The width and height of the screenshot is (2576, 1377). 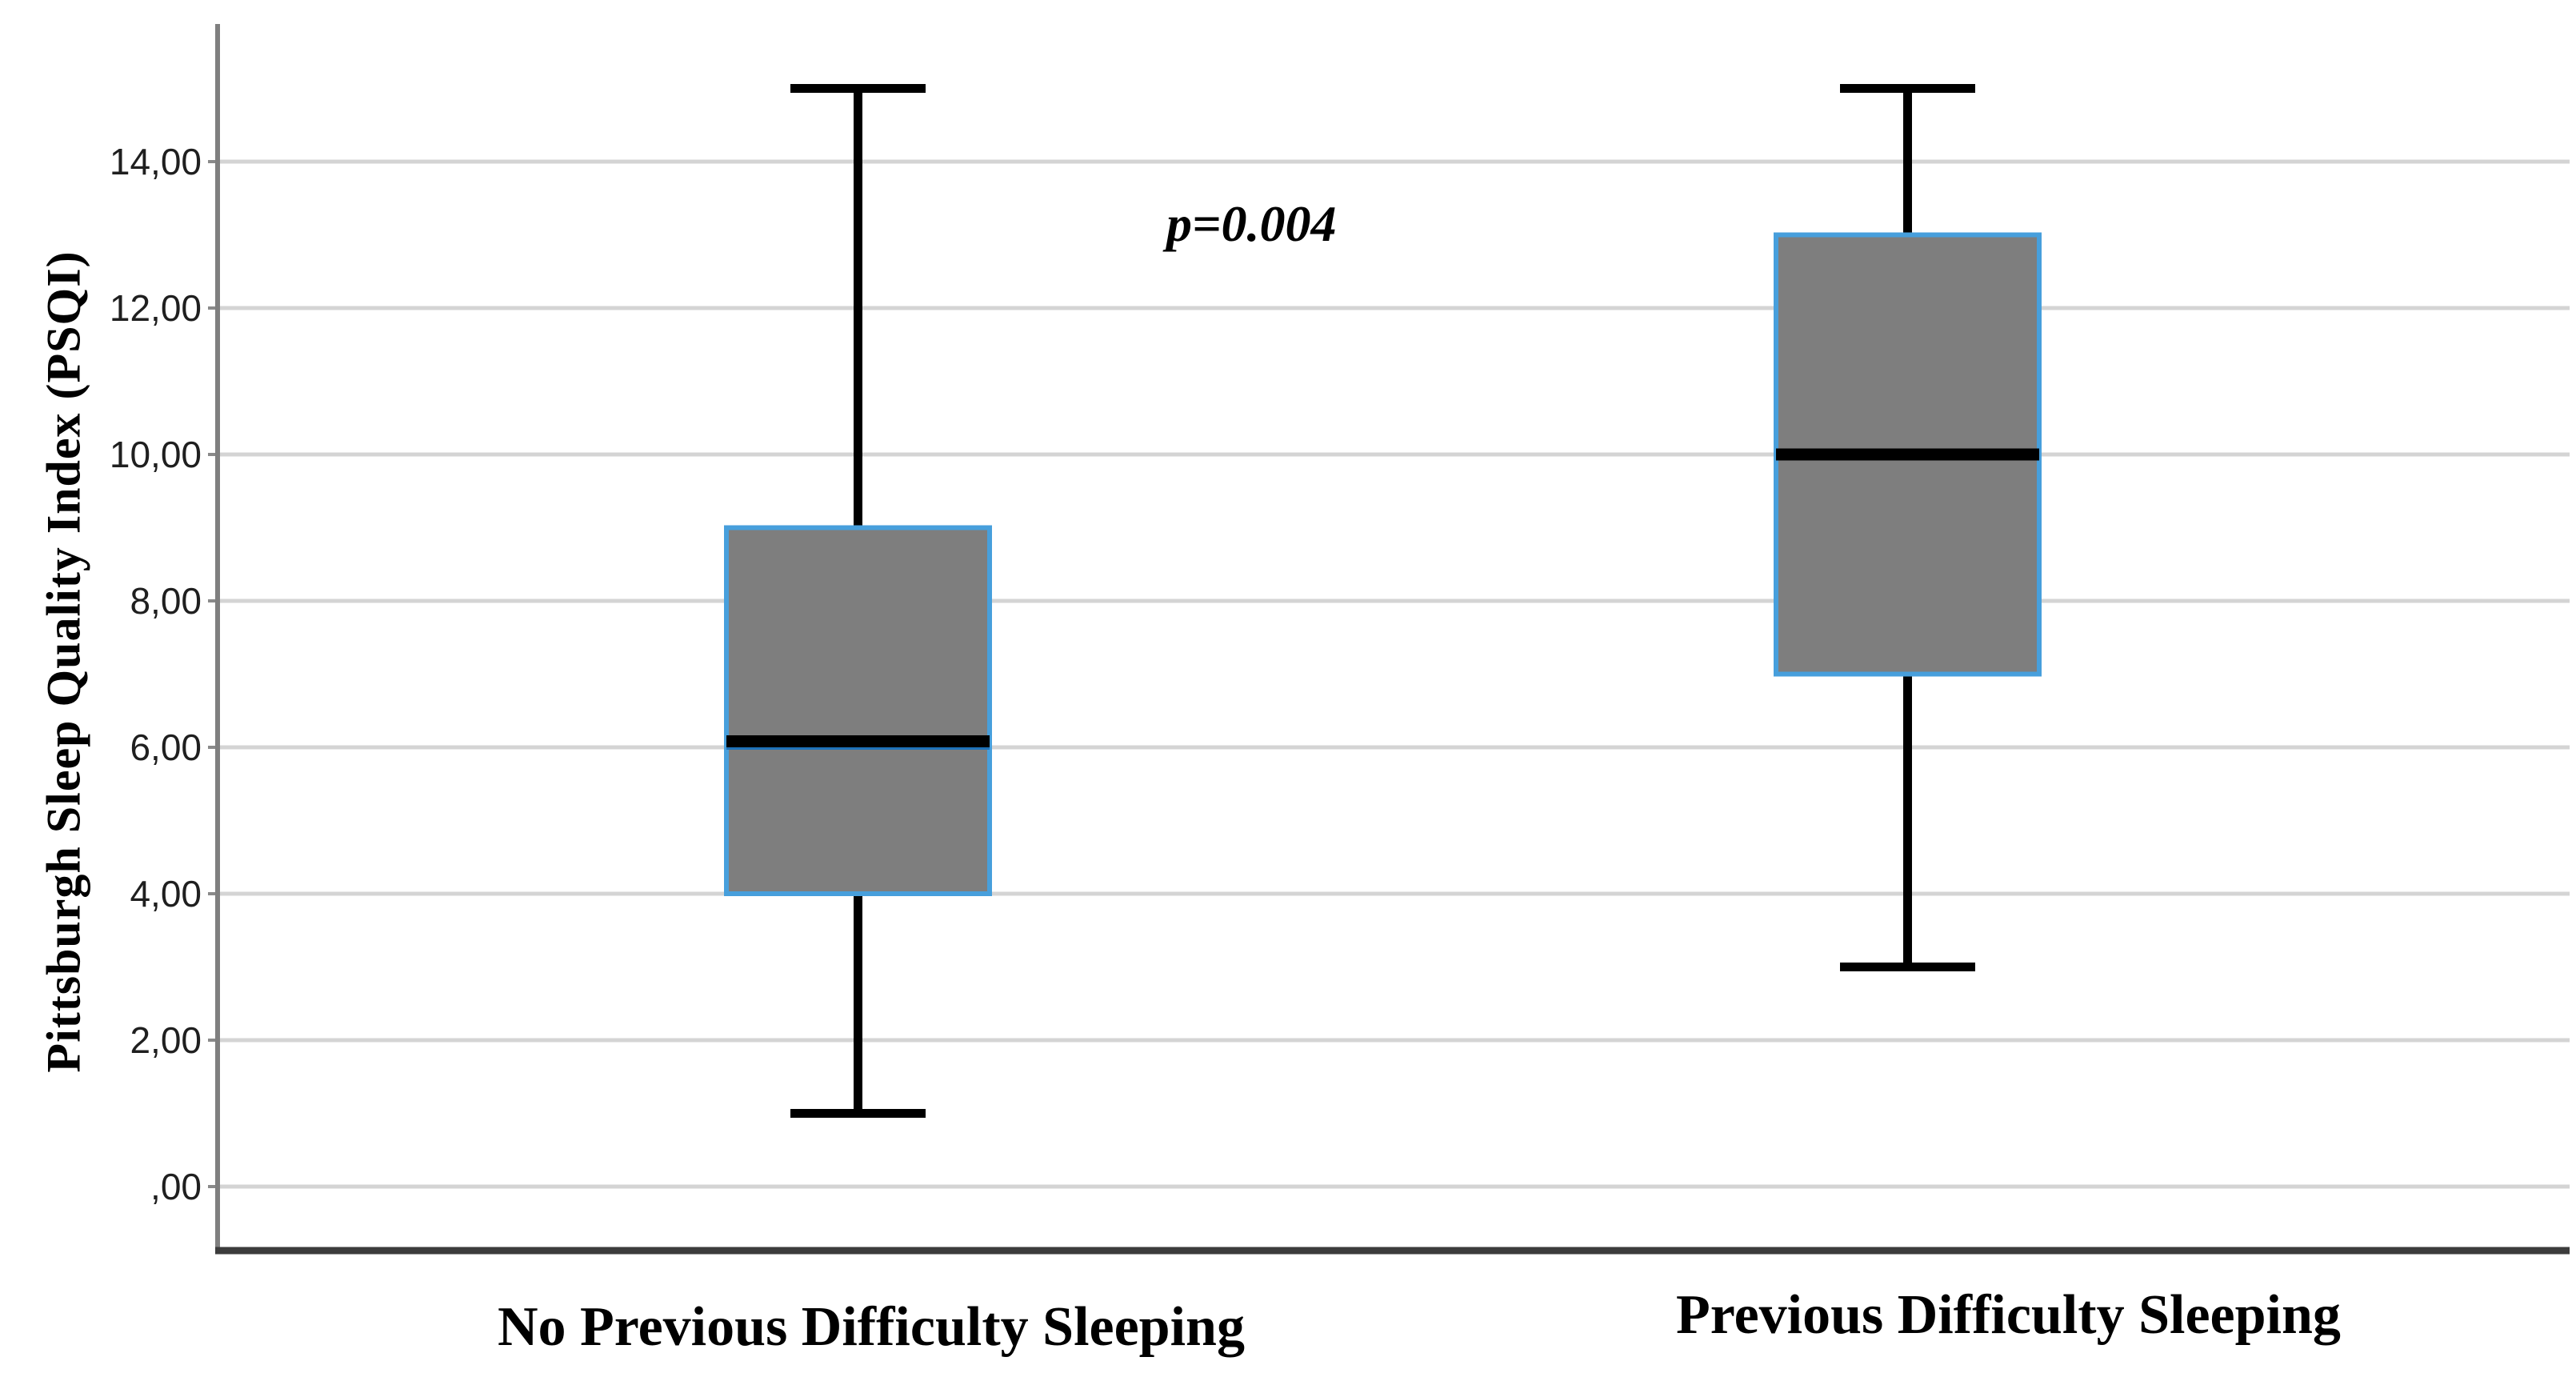 I want to click on y-tick-label-0: ,00, so click(x=176, y=1186).